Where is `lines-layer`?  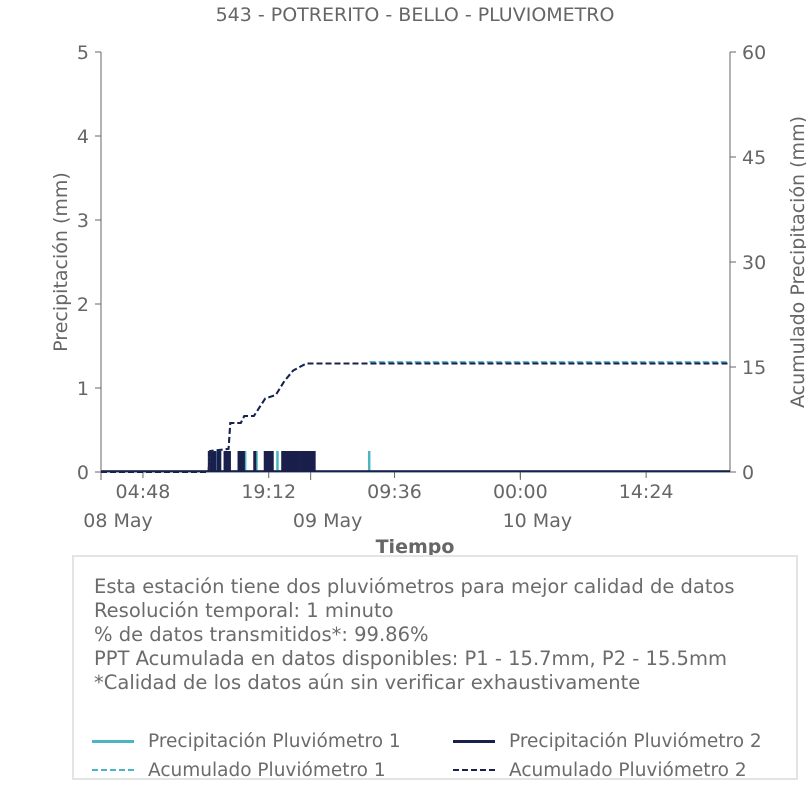
lines-layer is located at coordinates (415, 417).